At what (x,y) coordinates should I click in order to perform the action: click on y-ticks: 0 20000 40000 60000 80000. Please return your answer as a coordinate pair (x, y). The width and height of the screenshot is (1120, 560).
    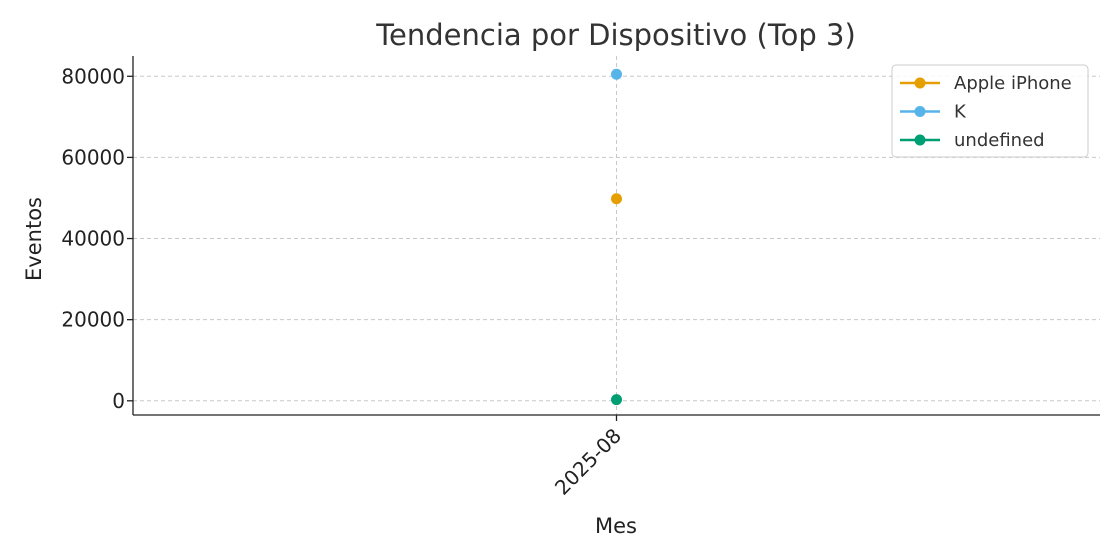
    Looking at the image, I should click on (97, 238).